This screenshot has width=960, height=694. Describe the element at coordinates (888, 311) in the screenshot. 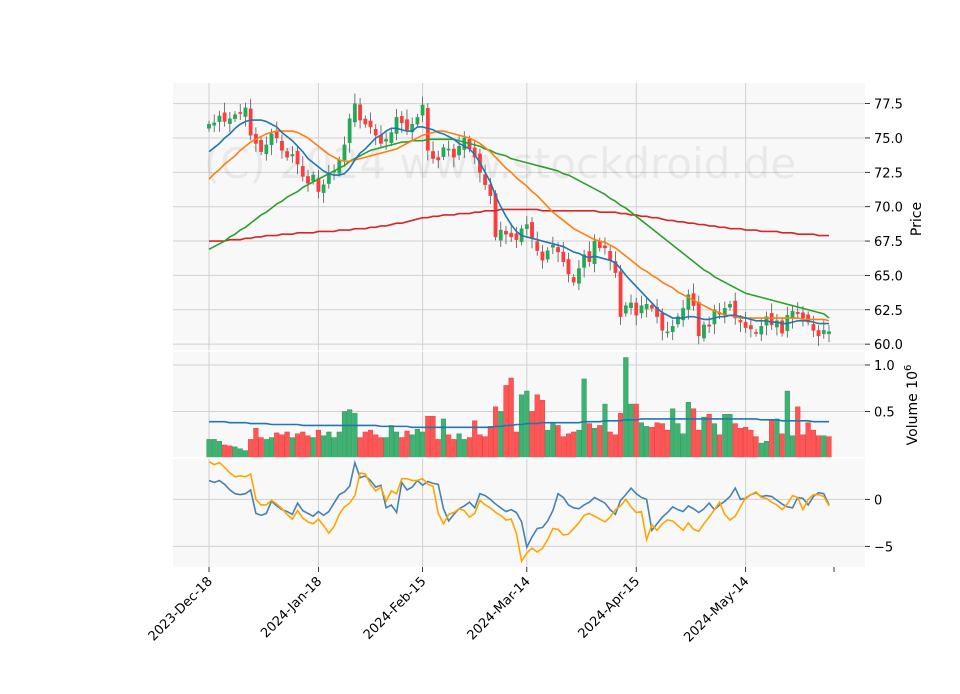

I see `price-tick-label: 62.5` at that location.